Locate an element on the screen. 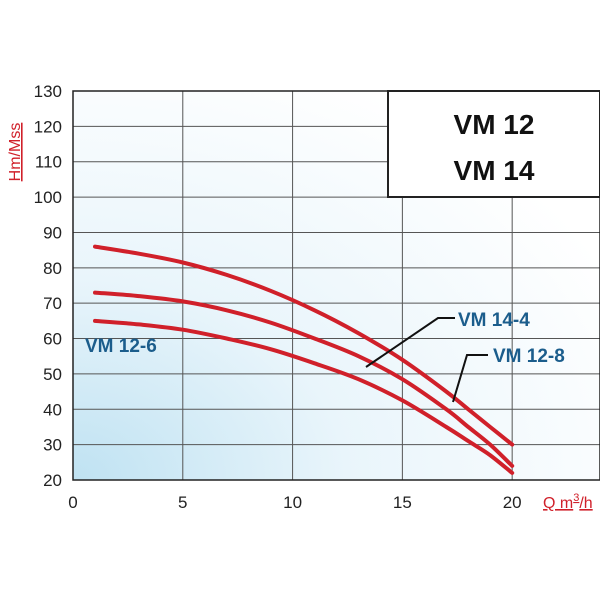  y-tick-label: 130 is located at coordinates (48, 91).